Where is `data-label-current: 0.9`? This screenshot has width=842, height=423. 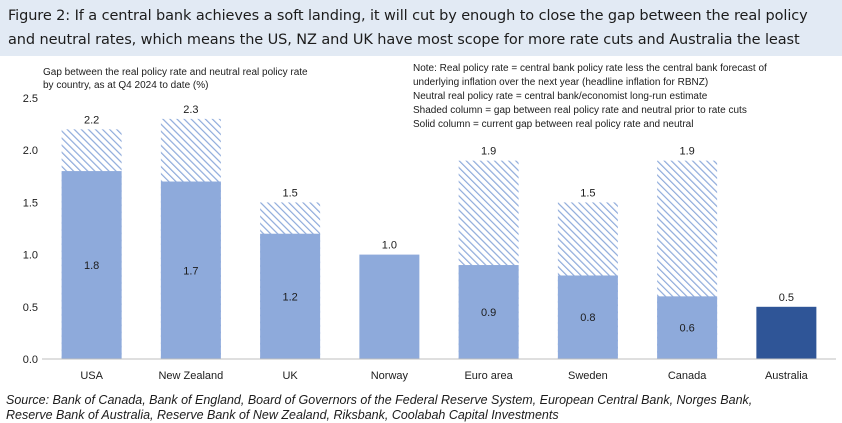 data-label-current: 0.9 is located at coordinates (488, 313).